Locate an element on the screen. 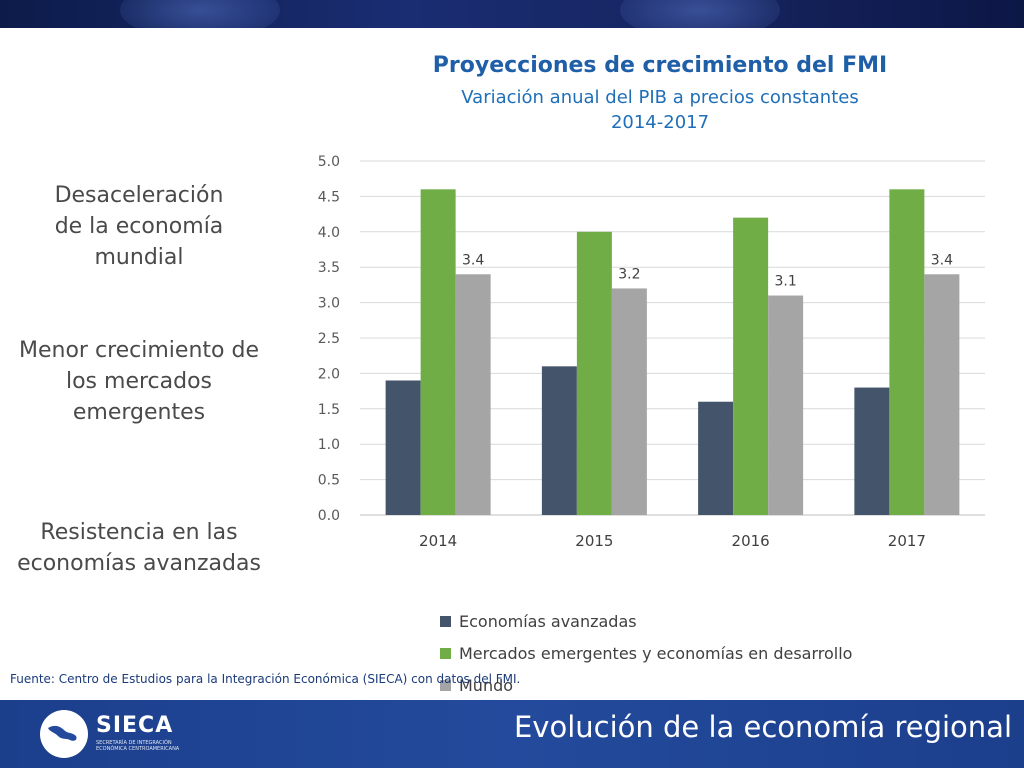 This screenshot has height=768, width=1024. chart-subtitle-years: 2014-2017 is located at coordinates (660, 122).